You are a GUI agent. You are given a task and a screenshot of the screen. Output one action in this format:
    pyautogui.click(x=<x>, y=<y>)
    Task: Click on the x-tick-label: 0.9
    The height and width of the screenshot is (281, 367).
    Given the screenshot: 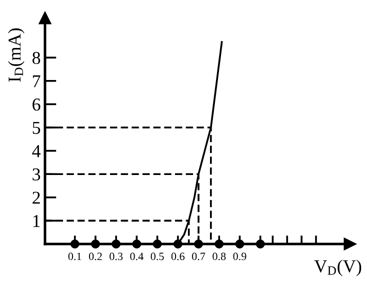 What is the action you would take?
    pyautogui.click(x=239, y=256)
    